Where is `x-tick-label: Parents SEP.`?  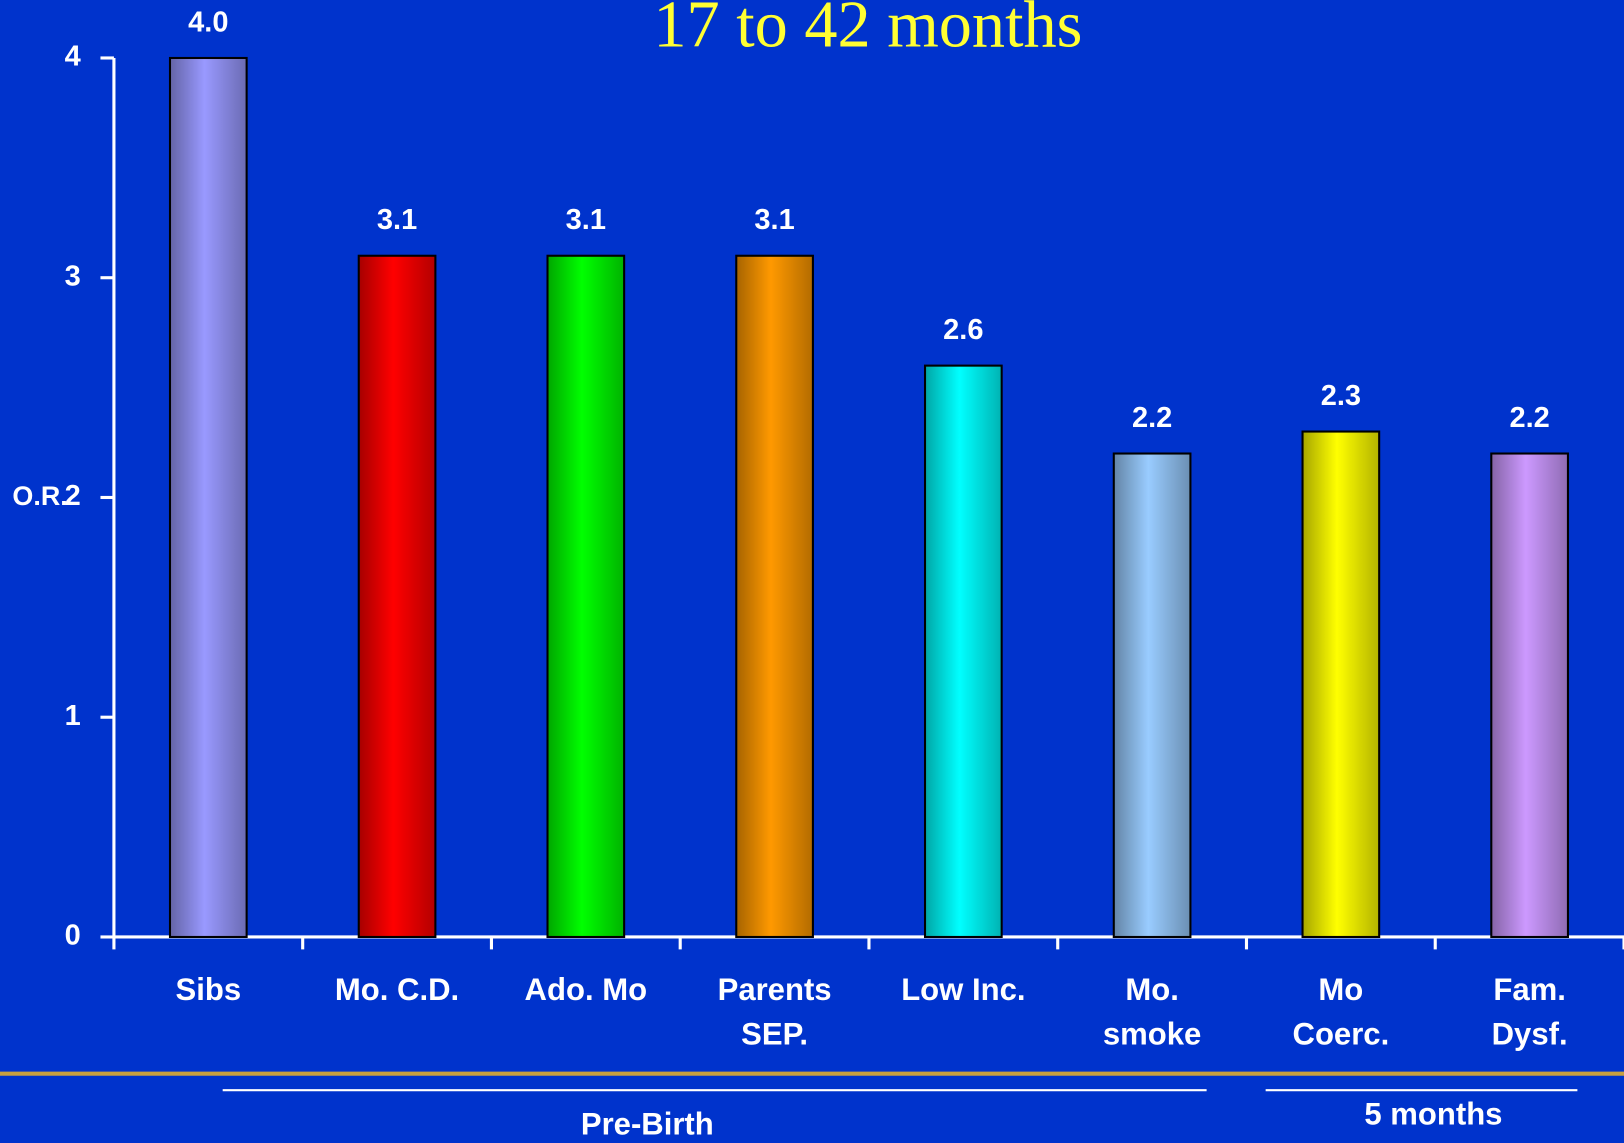
x-tick-label: Parents SEP. is located at coordinates (774, 1012).